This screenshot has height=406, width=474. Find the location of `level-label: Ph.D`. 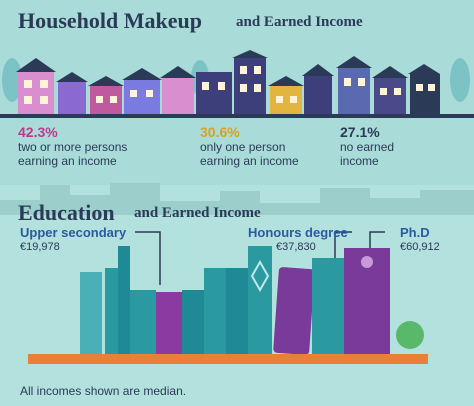

level-label: Ph.D is located at coordinates (415, 232).